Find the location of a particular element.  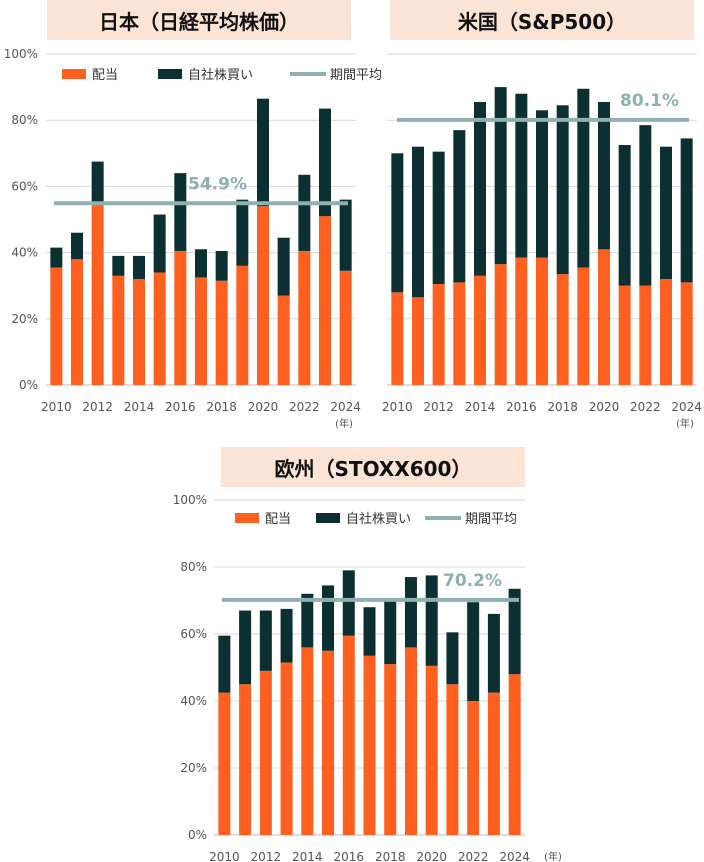

y-tick-label-europe: 60% is located at coordinates (193, 634).